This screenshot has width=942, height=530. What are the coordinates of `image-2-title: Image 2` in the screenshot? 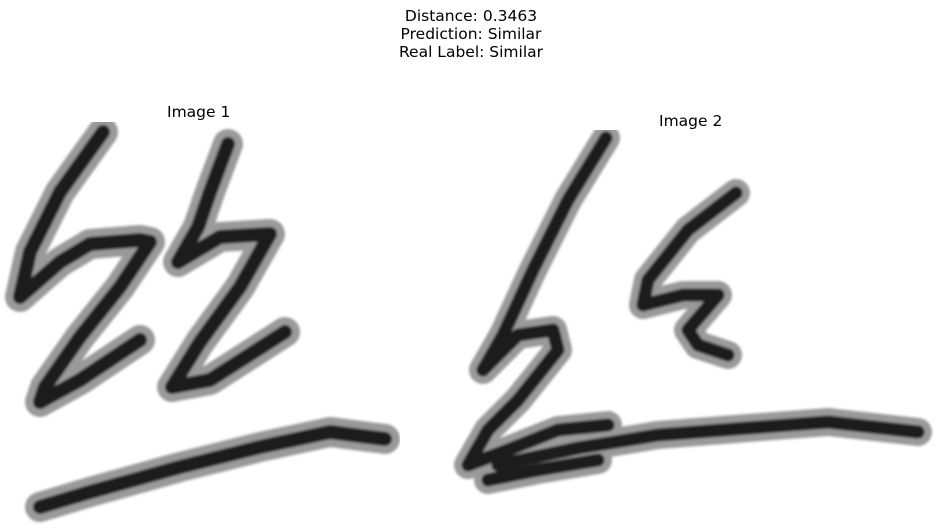 It's located at (691, 121).